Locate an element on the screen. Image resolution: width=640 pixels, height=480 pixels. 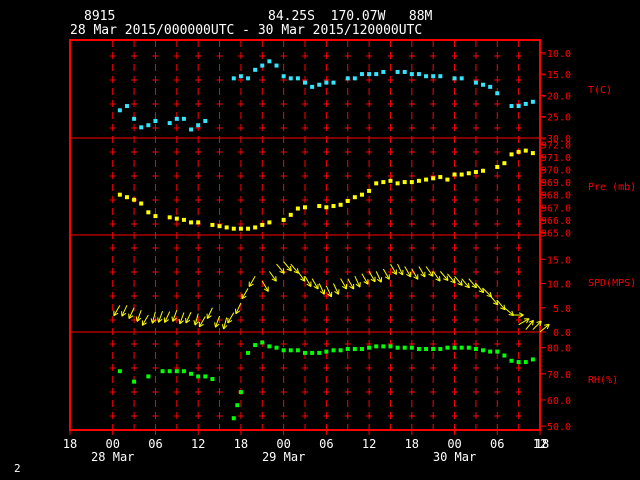
y-tick-label: 80.0 is located at coordinates (559, 349).